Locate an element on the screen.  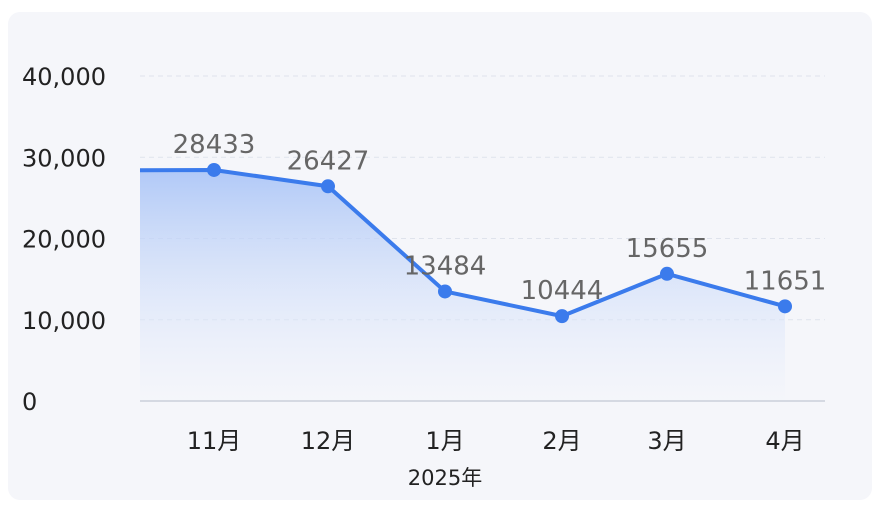
y-axis: 0 10,000 20,000 30,000 40,000 is located at coordinates (64, 239).